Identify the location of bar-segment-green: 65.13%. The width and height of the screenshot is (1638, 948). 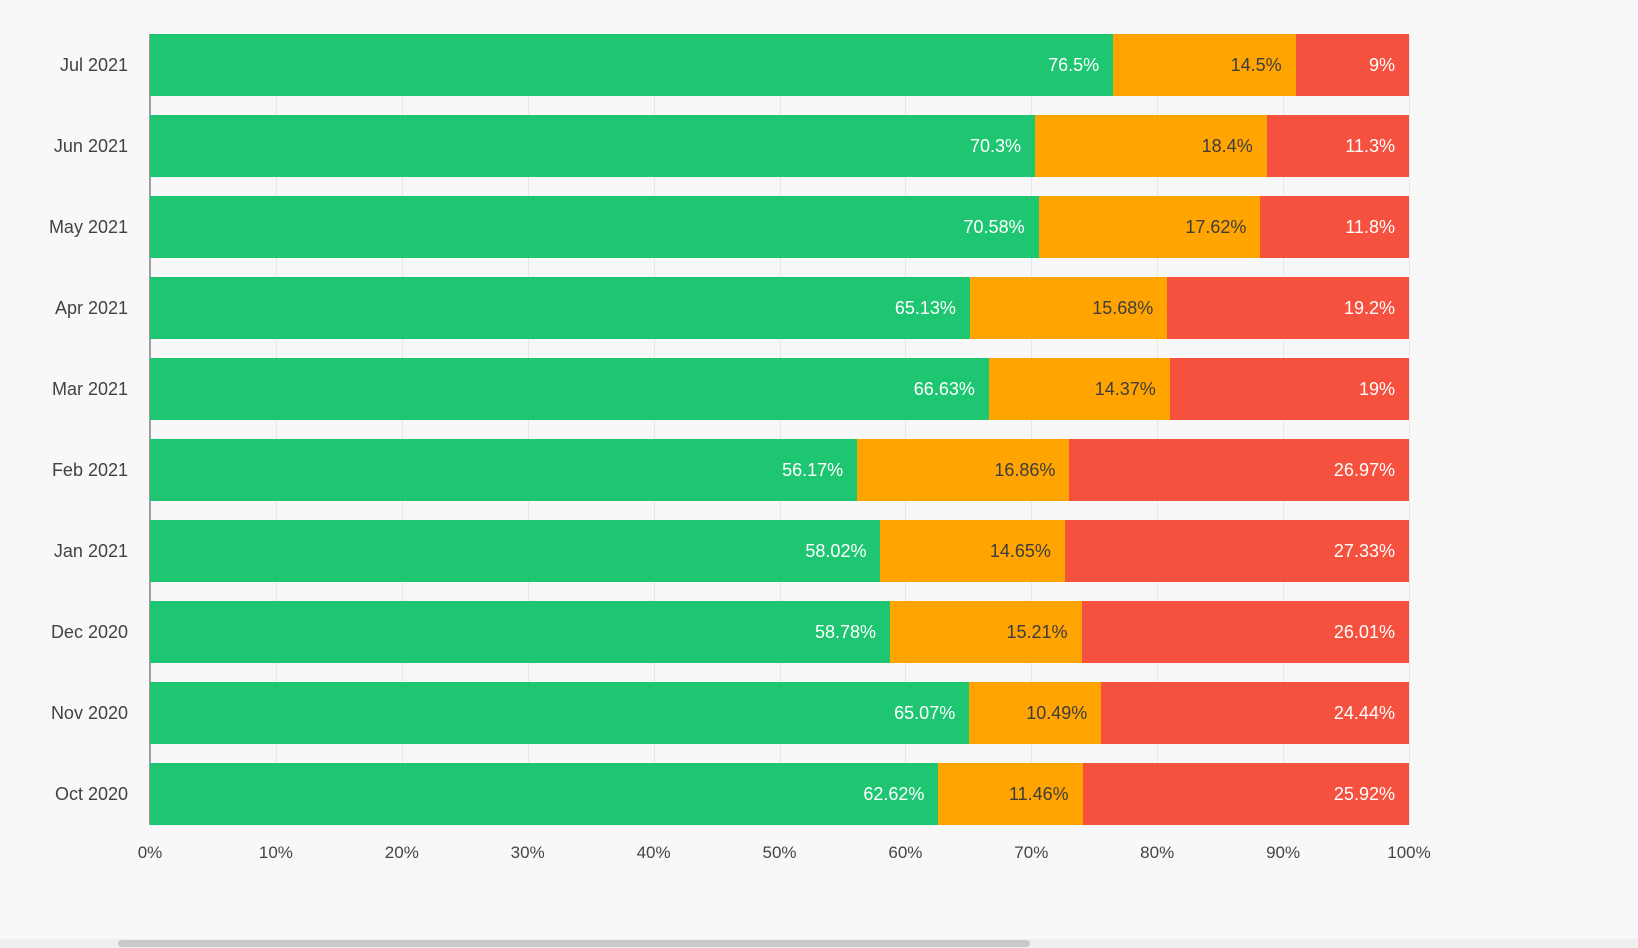
(560, 308).